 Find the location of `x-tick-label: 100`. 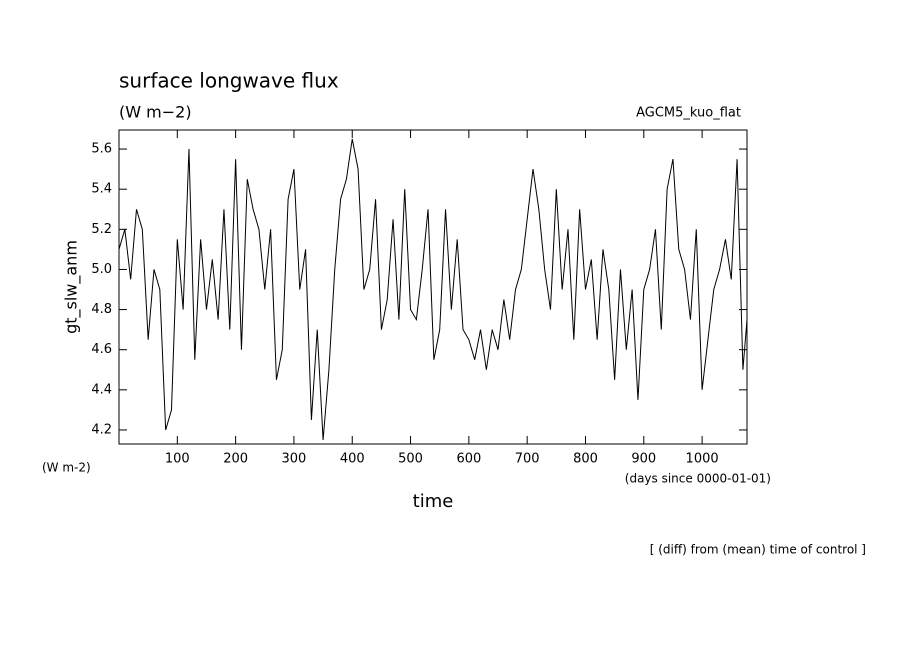

x-tick-label: 100 is located at coordinates (177, 459).